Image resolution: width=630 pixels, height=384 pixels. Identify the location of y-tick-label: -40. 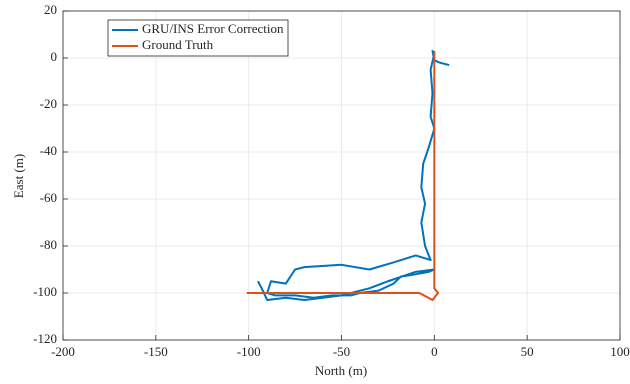
(48, 150).